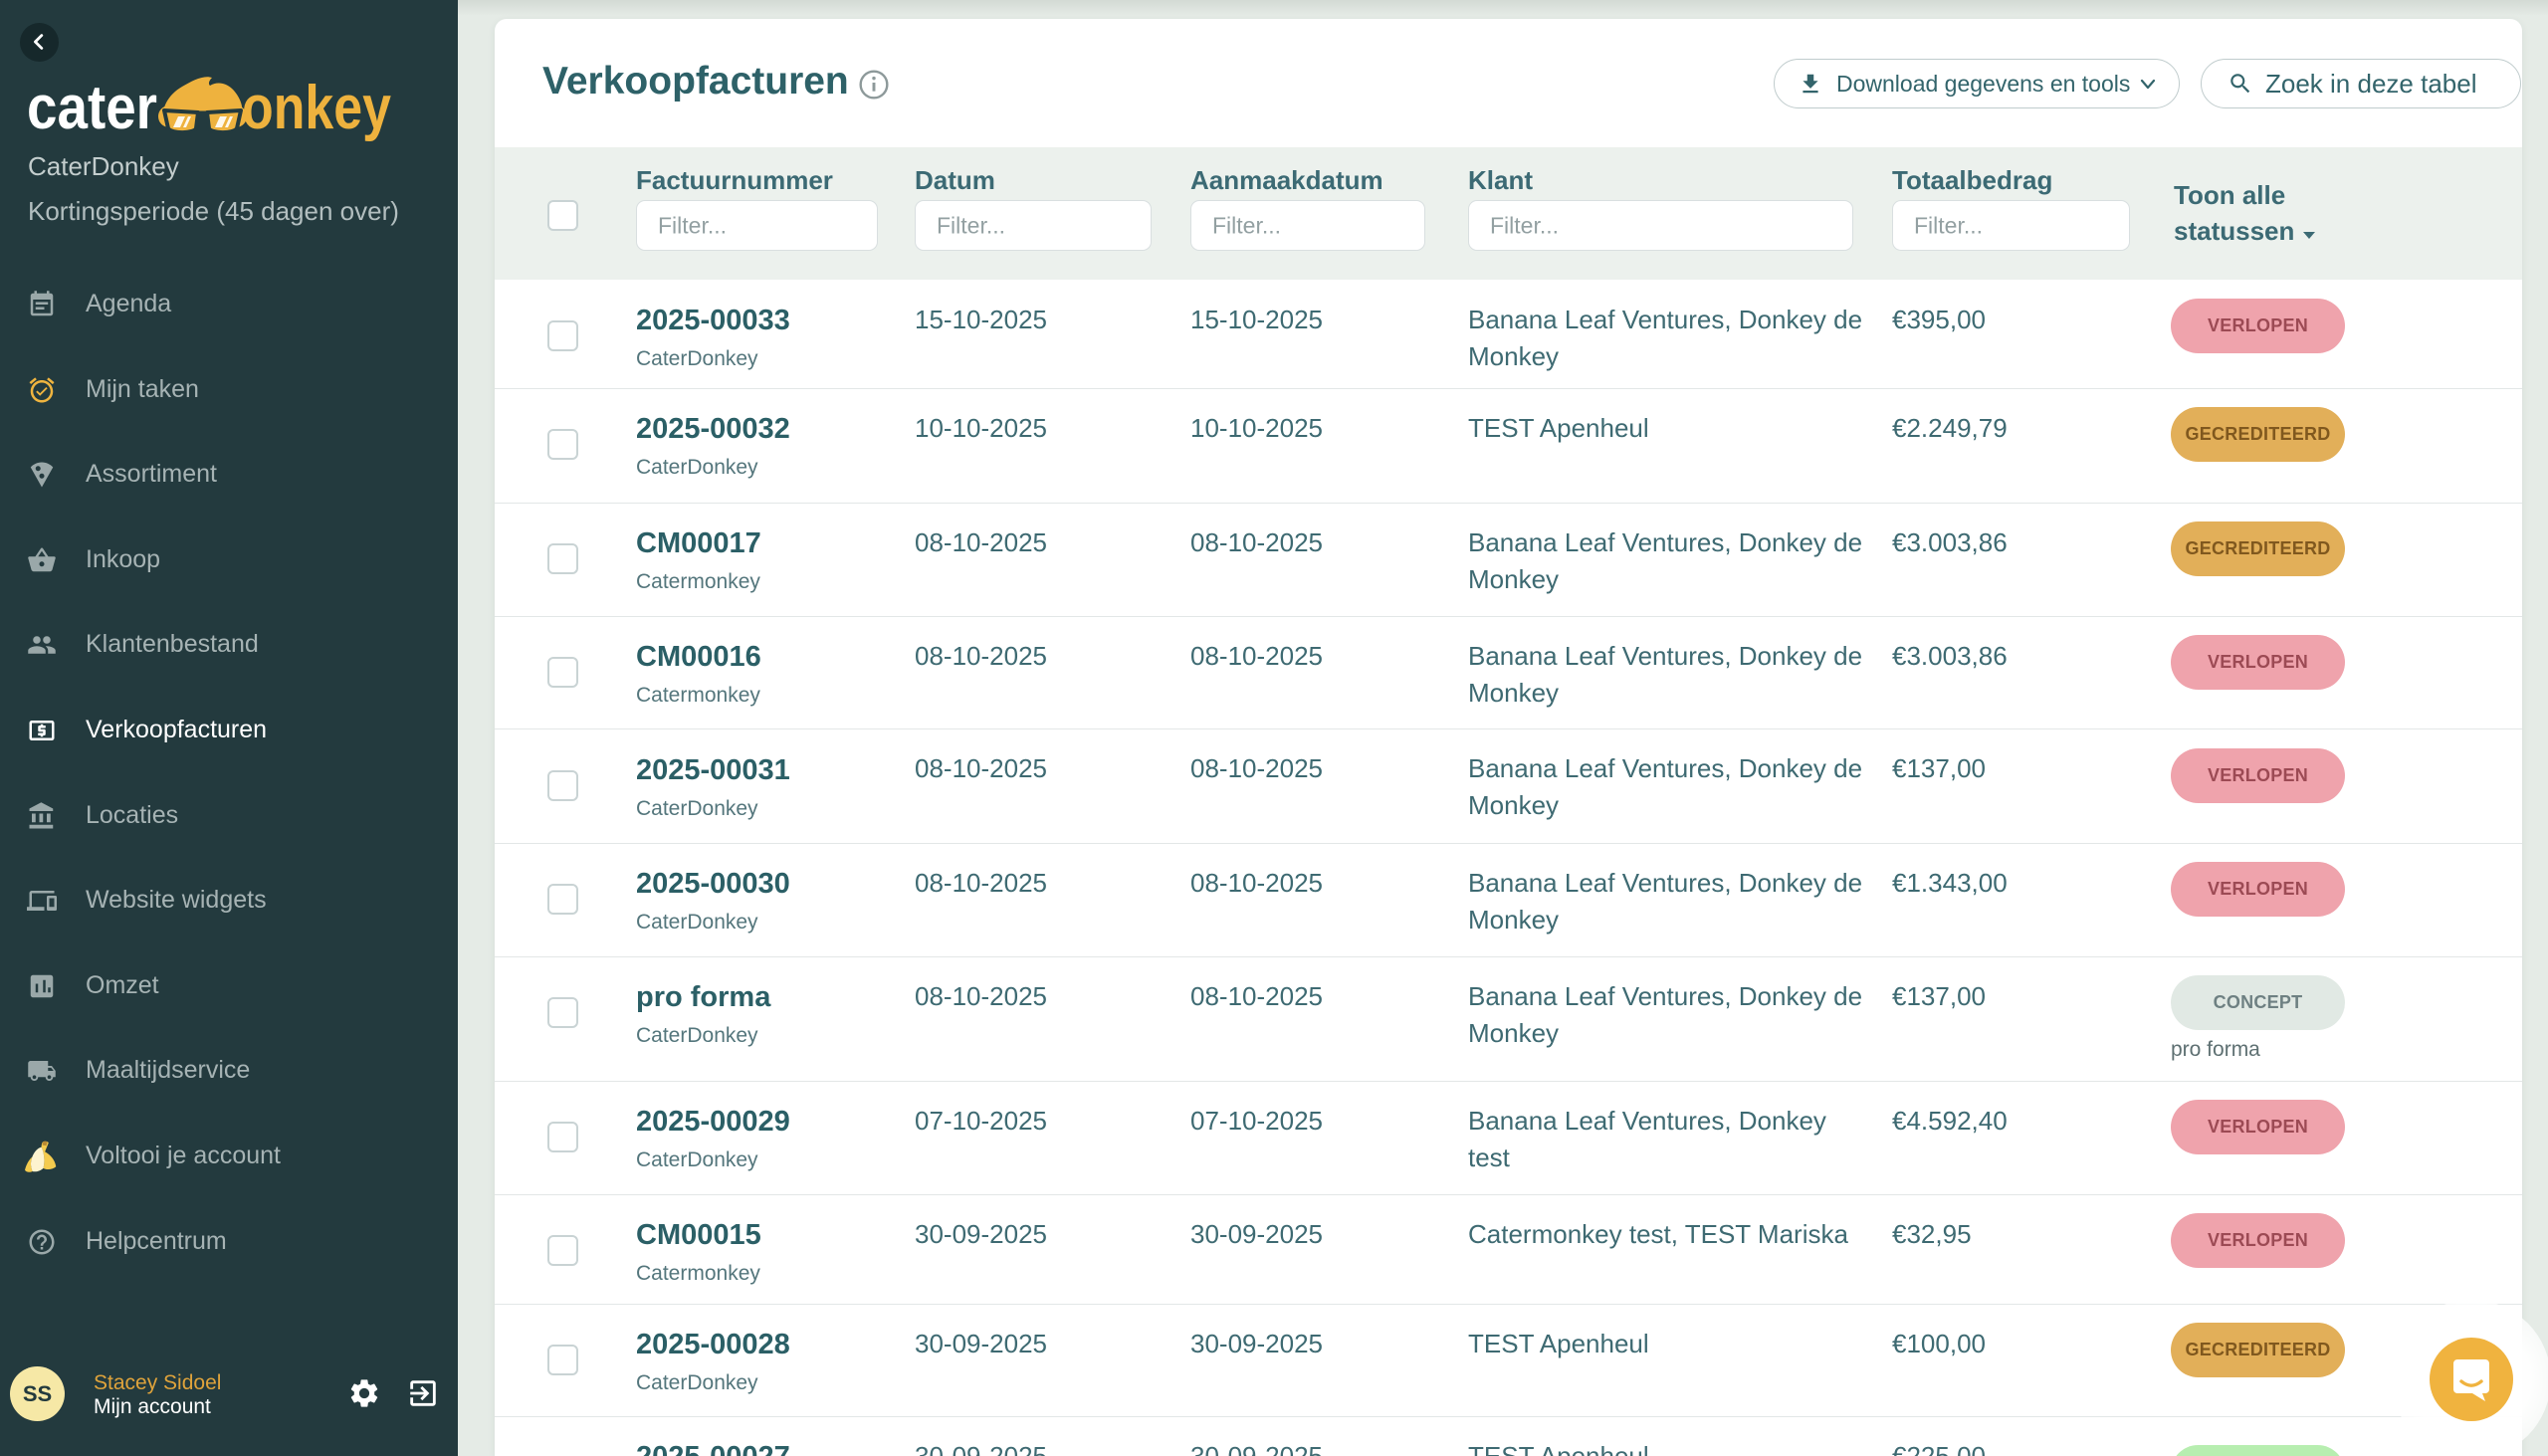 The height and width of the screenshot is (1456, 2548). Describe the element at coordinates (316, 107) in the screenshot. I see `svg-text: onkey` at that location.